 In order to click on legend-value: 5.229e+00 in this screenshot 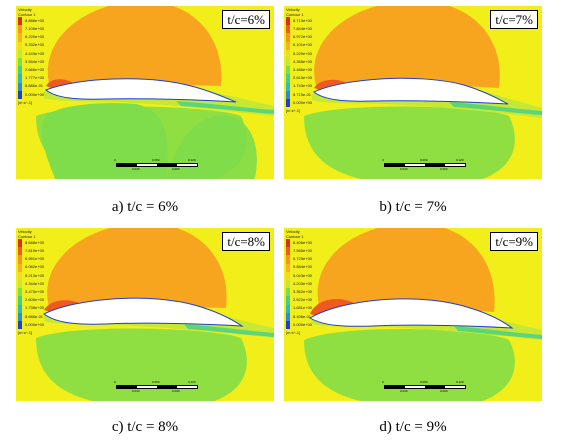, I will do `click(303, 53)`.